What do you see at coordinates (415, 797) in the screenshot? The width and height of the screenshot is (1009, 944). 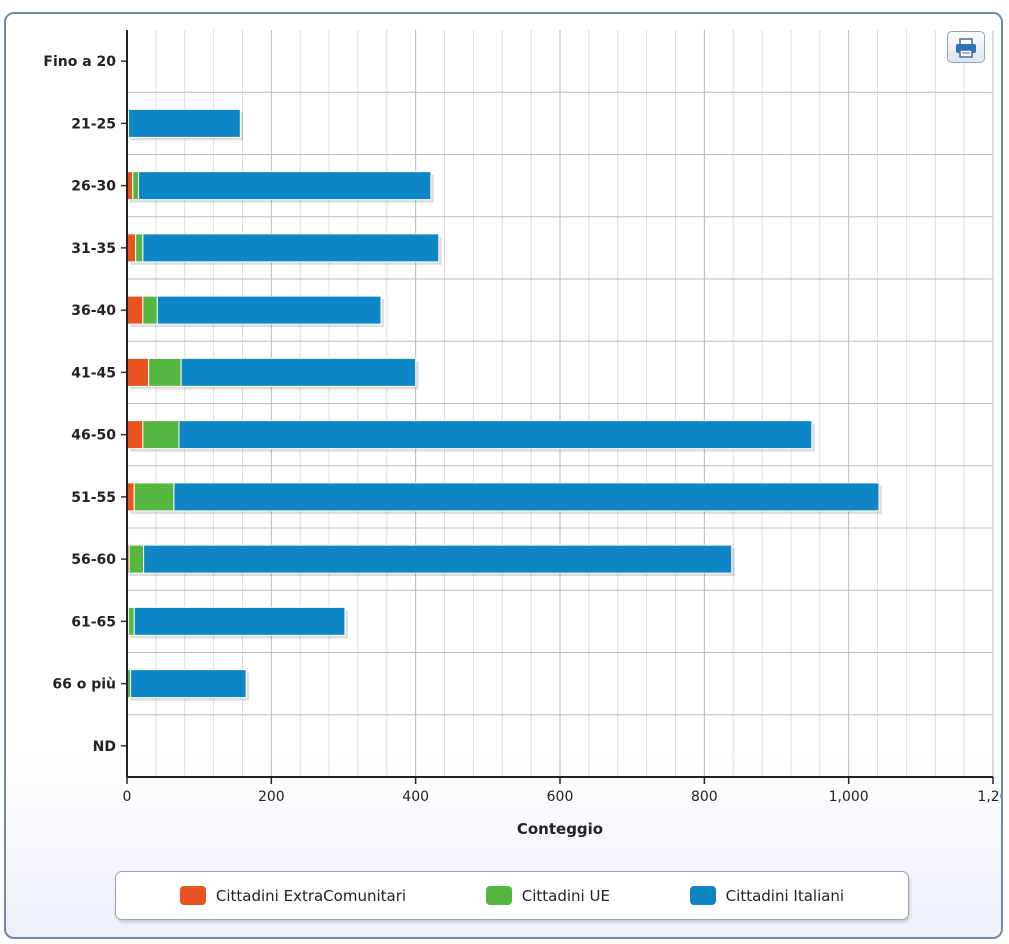 I see `x-tick-label: 400` at bounding box center [415, 797].